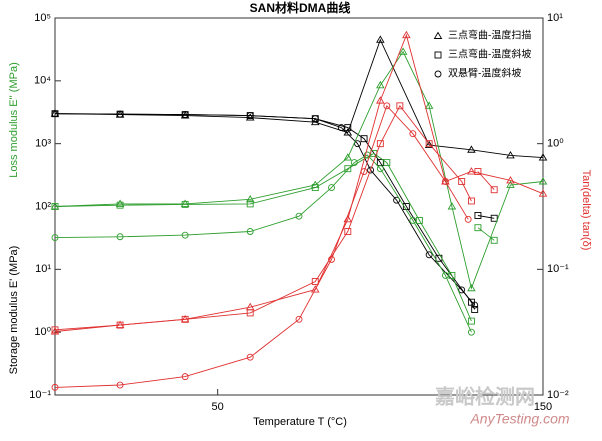 This screenshot has height=441, width=602. What do you see at coordinates (543, 407) in the screenshot?
I see `x-tick-label: 150` at bounding box center [543, 407].